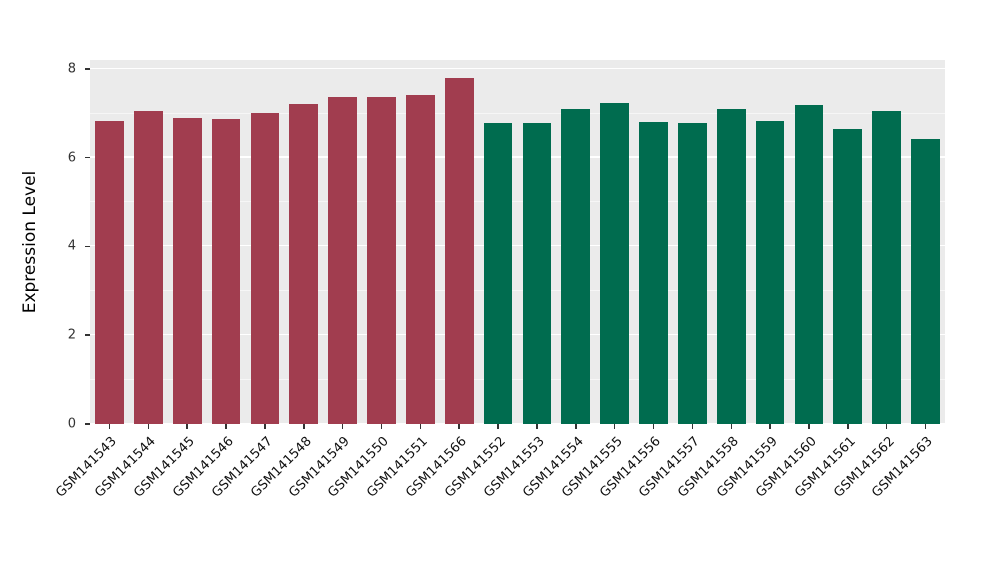 This screenshot has height=580, width=1000. I want to click on y-tick-label: 0, so click(71, 424).